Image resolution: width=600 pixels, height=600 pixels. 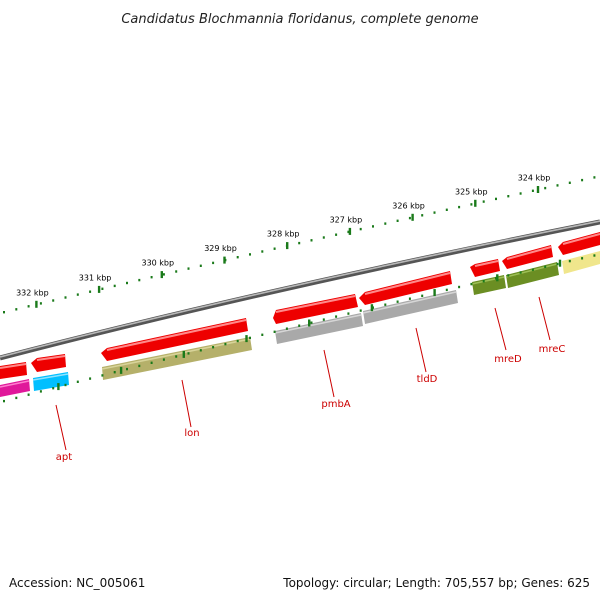 What do you see at coordinates (508, 359) in the screenshot?
I see `gene-label-mreD: mreD` at bounding box center [508, 359].